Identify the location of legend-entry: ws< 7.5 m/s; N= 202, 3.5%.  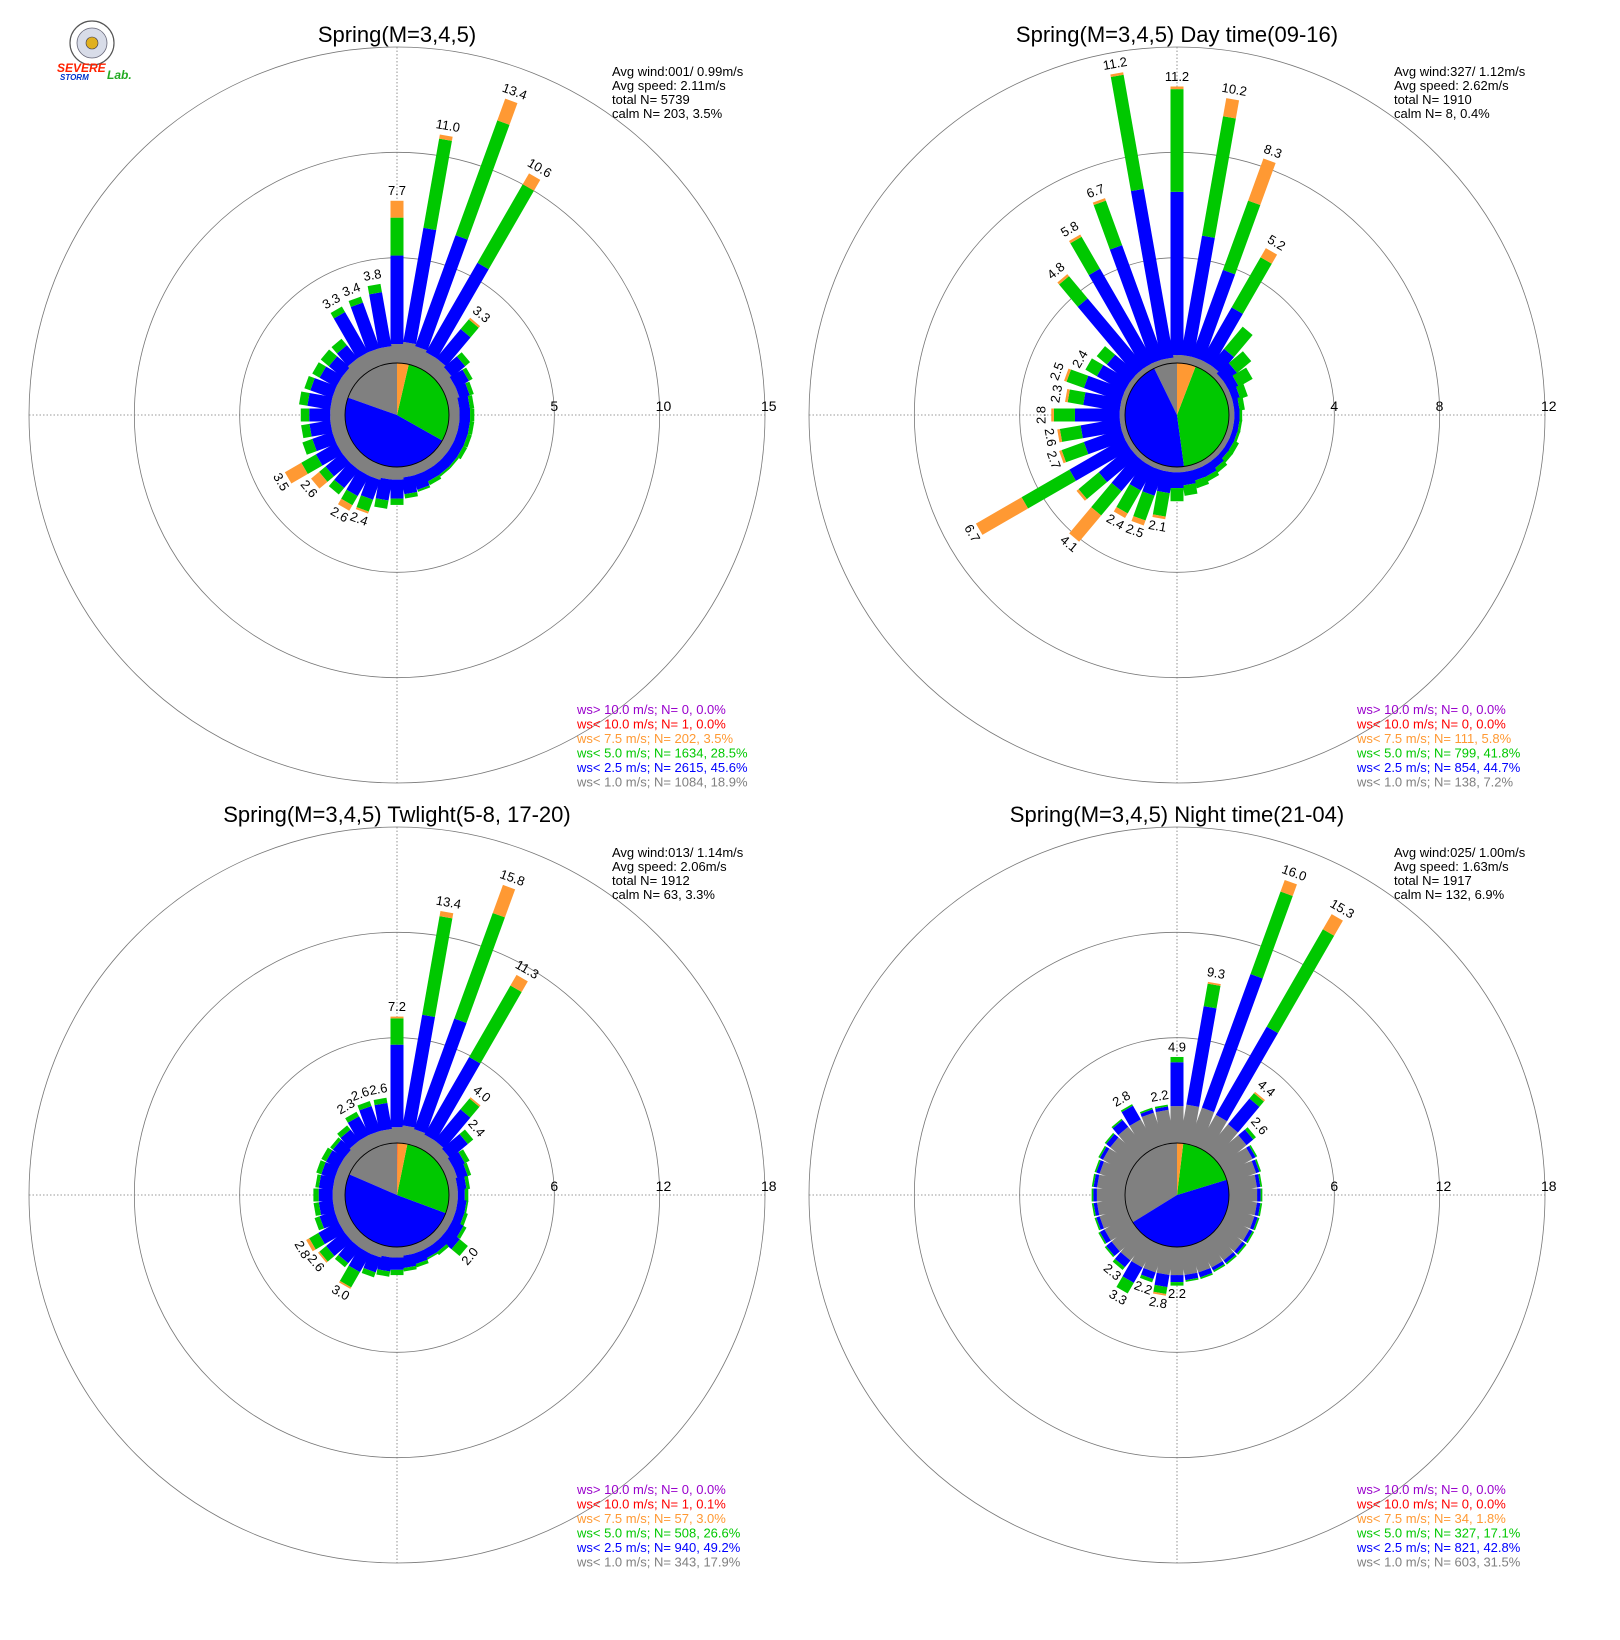
(655, 738).